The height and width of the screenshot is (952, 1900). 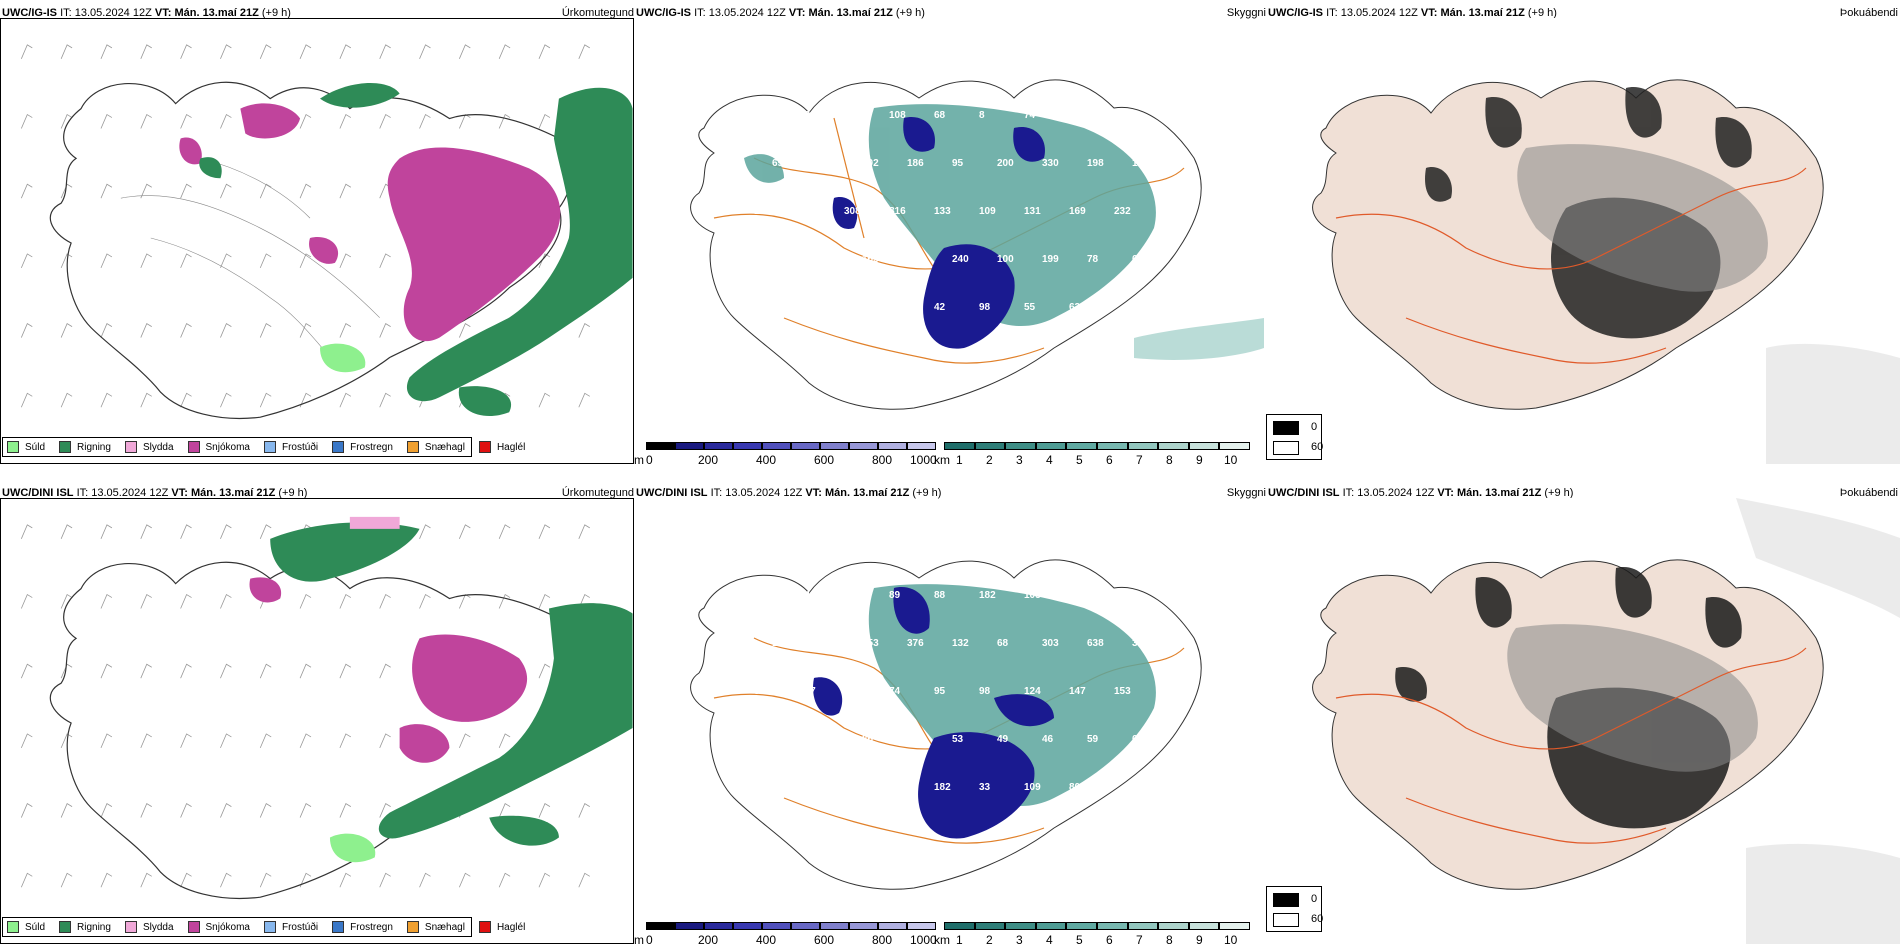 What do you see at coordinates (1097, 926) in the screenshot?
I see `visibility-colorbar-swatches` at bounding box center [1097, 926].